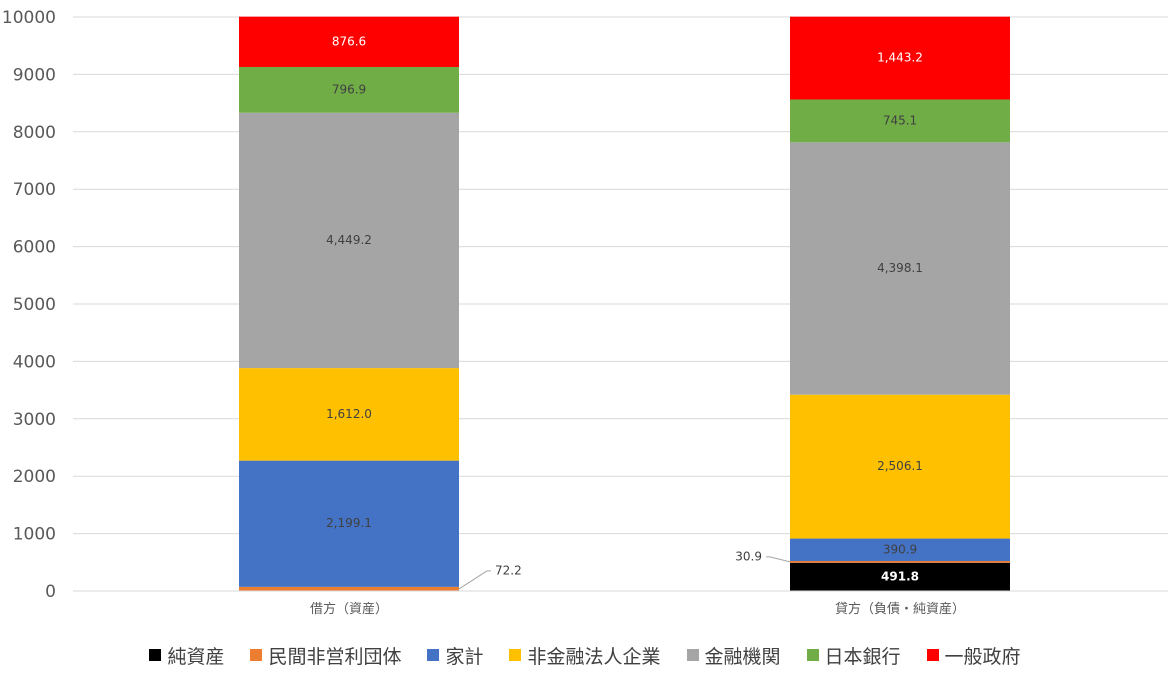 The image size is (1170, 674). I want to click on legend-label: 金融機関, so click(742, 656).